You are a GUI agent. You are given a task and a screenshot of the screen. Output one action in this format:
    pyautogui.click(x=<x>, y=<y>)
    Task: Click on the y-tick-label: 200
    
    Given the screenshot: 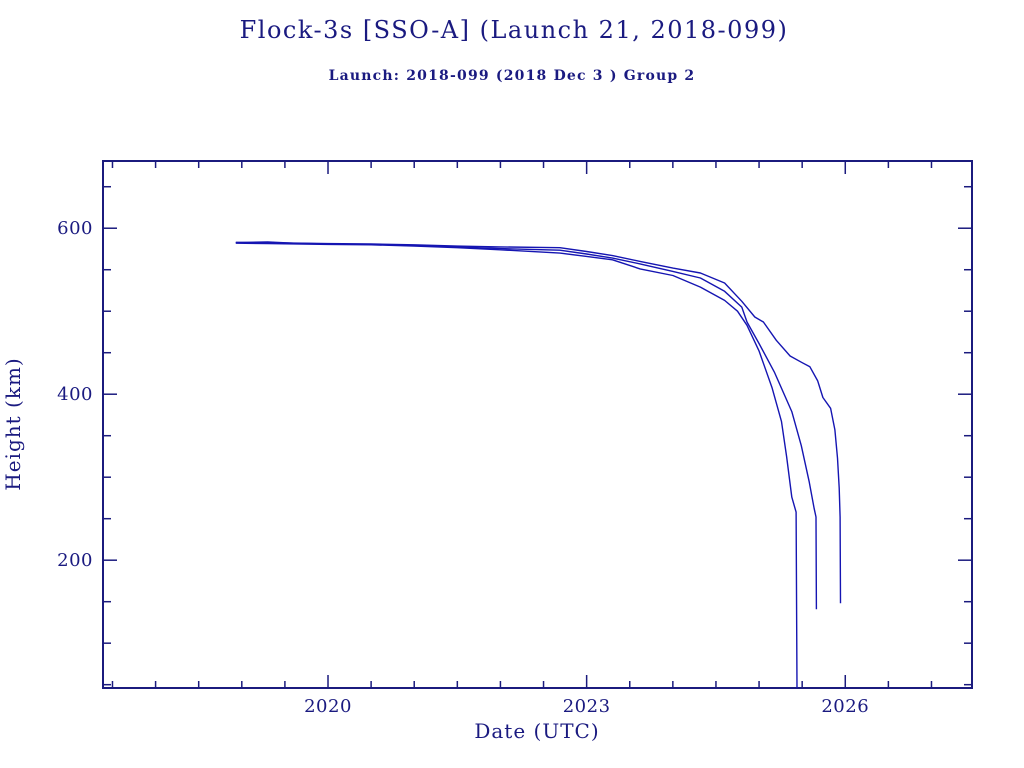 What is the action you would take?
    pyautogui.click(x=75, y=560)
    